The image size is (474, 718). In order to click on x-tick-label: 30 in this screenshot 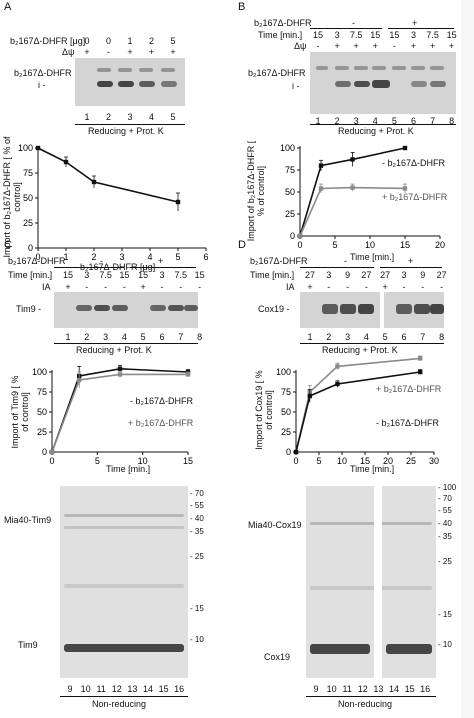, I will do `click(434, 461)`.